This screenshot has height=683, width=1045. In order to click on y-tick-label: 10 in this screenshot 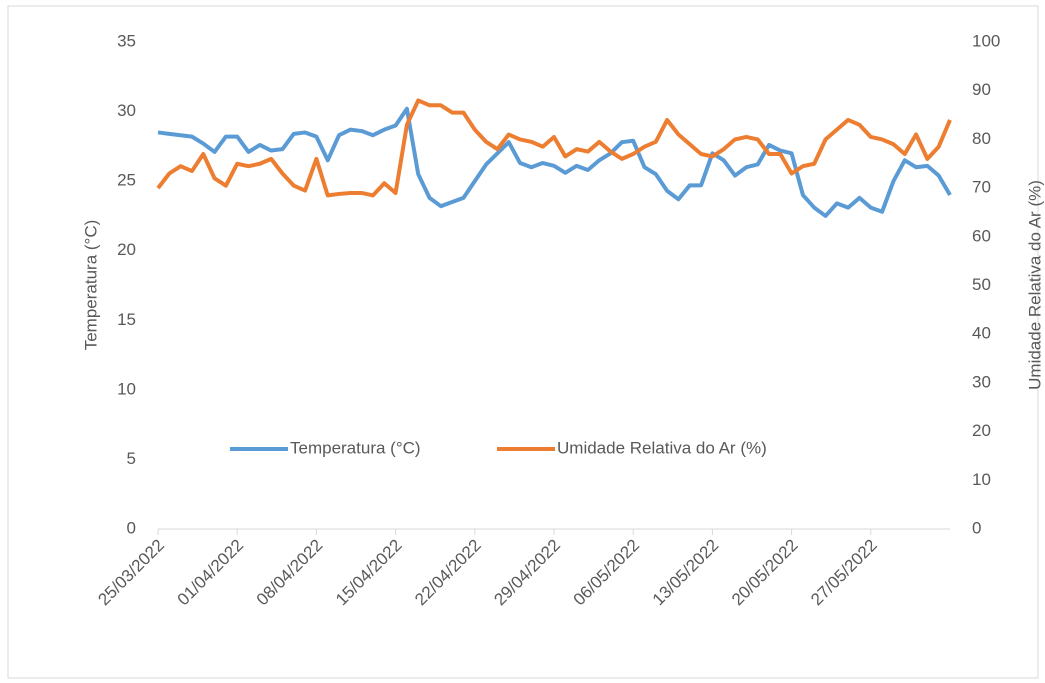, I will do `click(126, 388)`.